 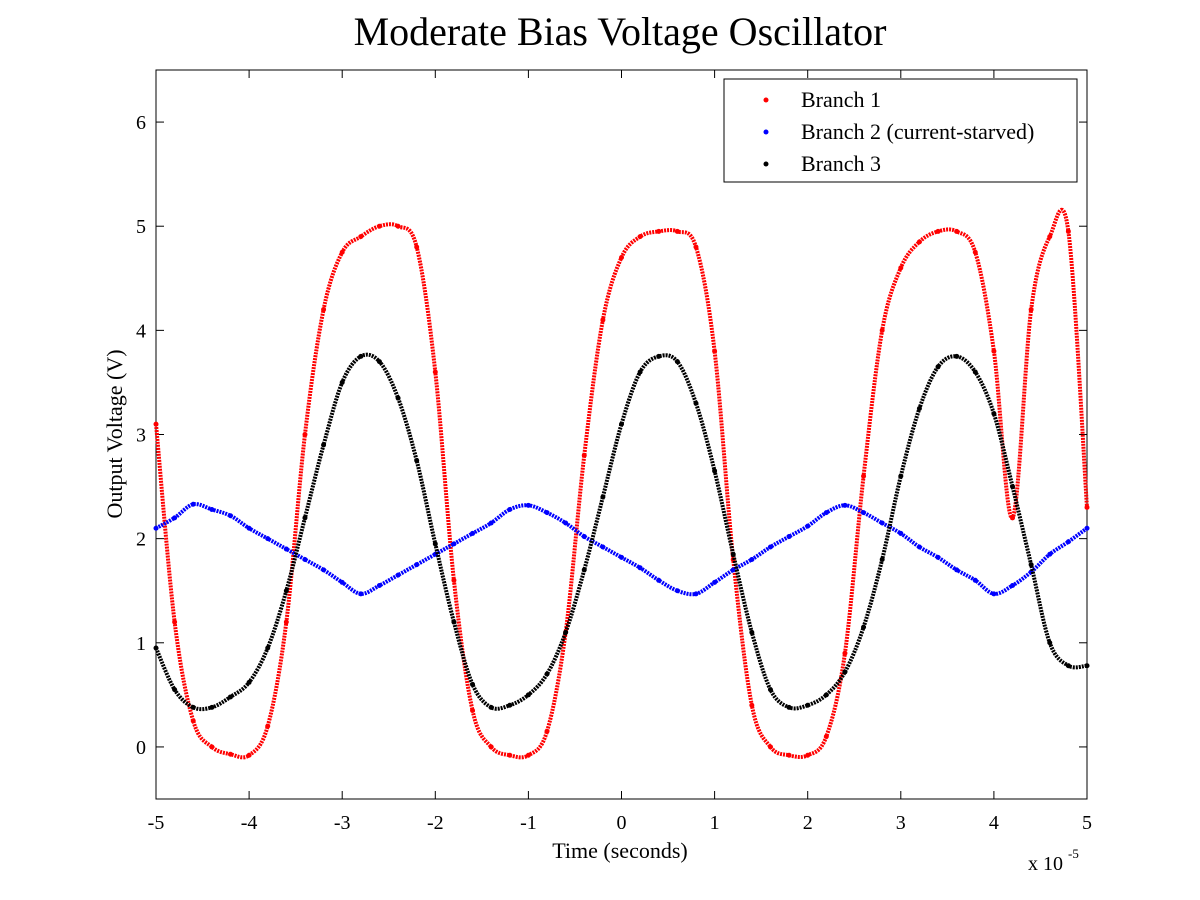 I want to click on x-tick-label: 4, so click(x=994, y=823).